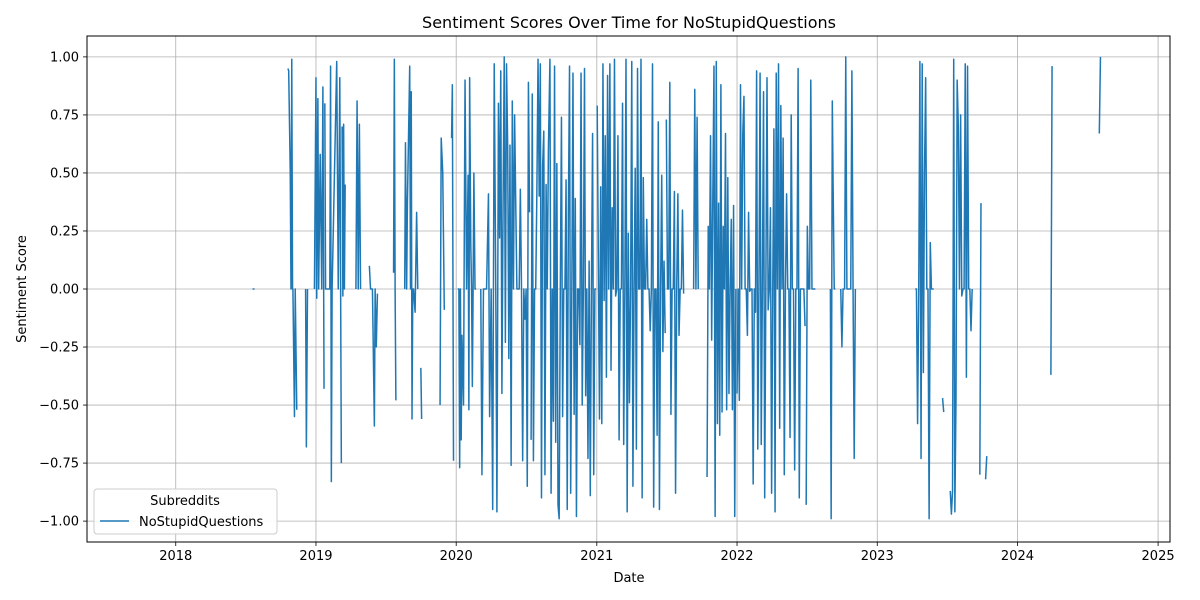  I want to click on x-tick-label: 2020, so click(456, 556).